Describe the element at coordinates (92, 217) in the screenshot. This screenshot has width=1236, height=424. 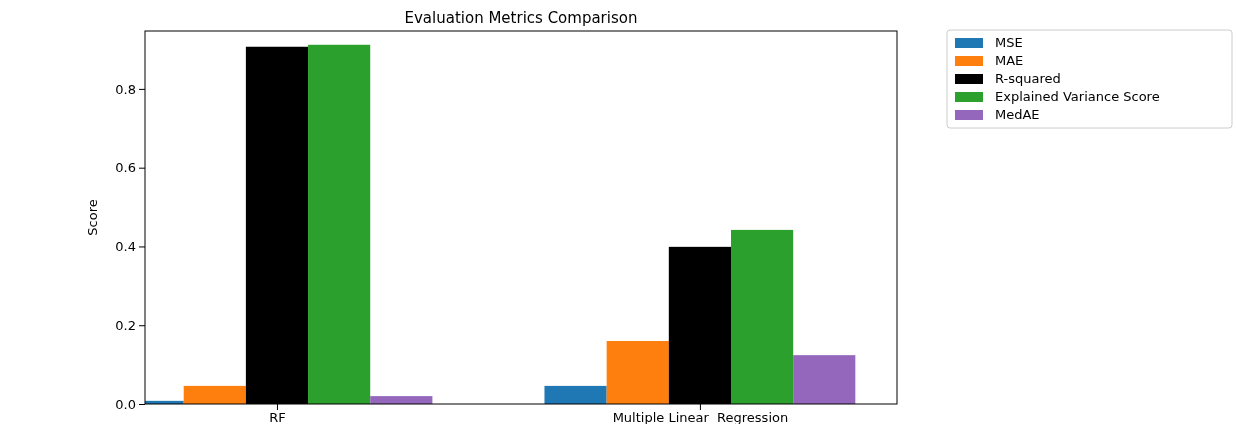
I see `y-axis-title: Score` at that location.